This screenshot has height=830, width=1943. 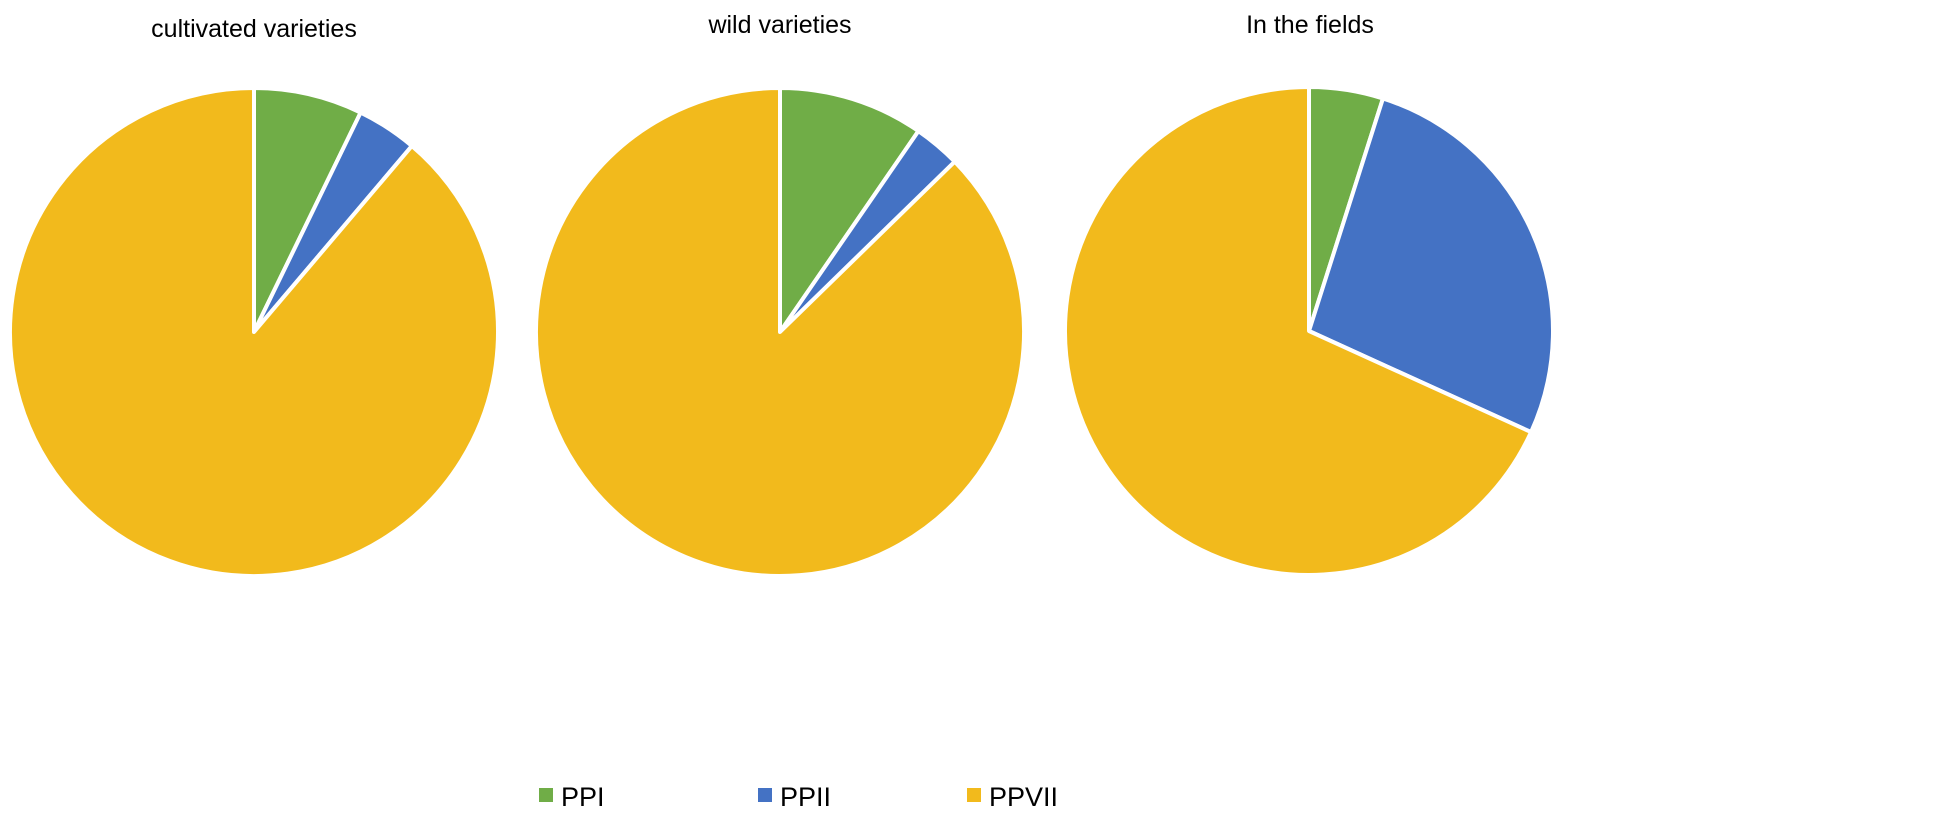 I want to click on pie-slice-ppii, so click(x=1431, y=265).